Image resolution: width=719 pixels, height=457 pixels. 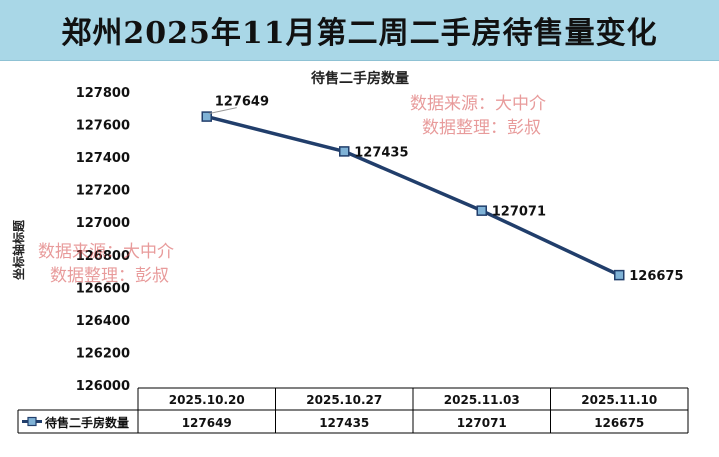 I want to click on table-value-cell: 127435, so click(x=344, y=423).